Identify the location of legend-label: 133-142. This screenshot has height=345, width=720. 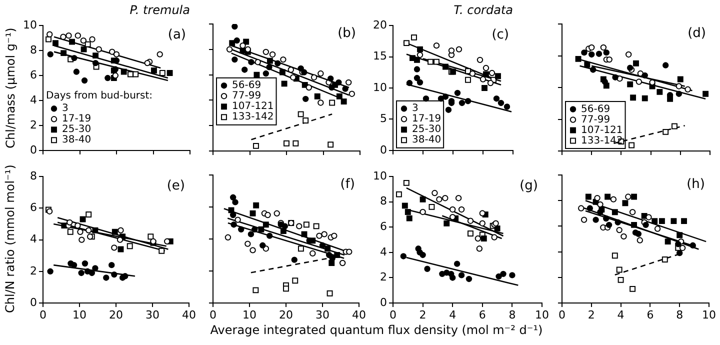
(253, 117).